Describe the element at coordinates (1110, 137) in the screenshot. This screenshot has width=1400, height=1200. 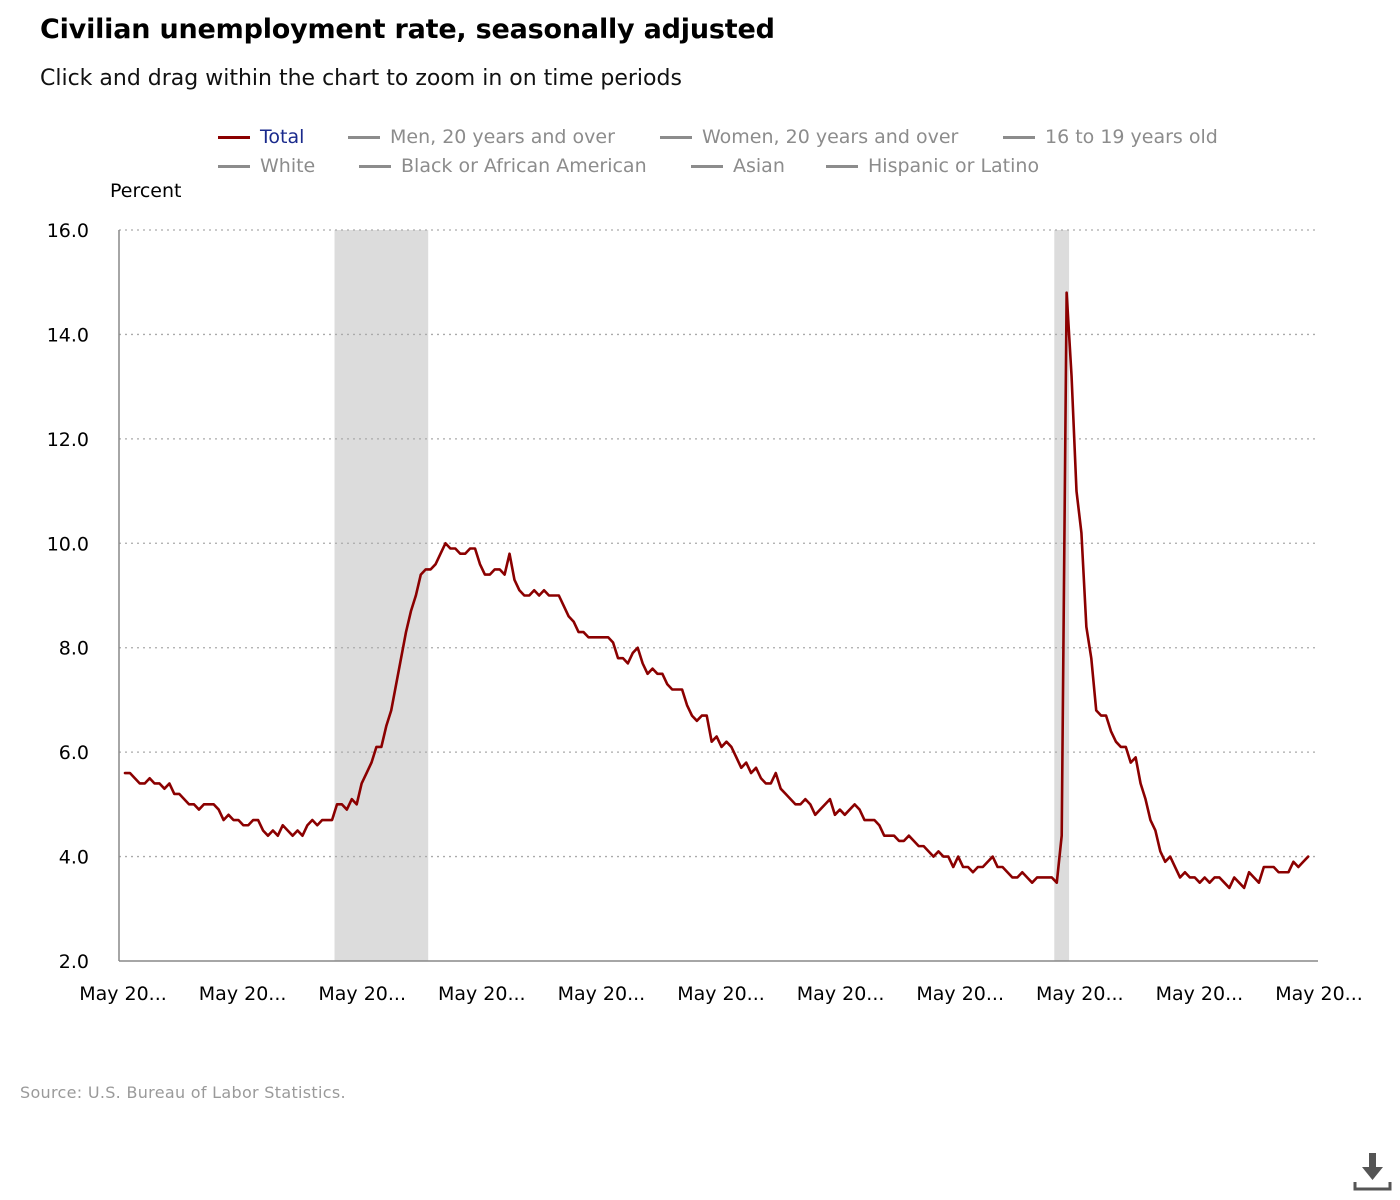
I see `legend-item-16-to-19: 16 to 19 years old` at that location.